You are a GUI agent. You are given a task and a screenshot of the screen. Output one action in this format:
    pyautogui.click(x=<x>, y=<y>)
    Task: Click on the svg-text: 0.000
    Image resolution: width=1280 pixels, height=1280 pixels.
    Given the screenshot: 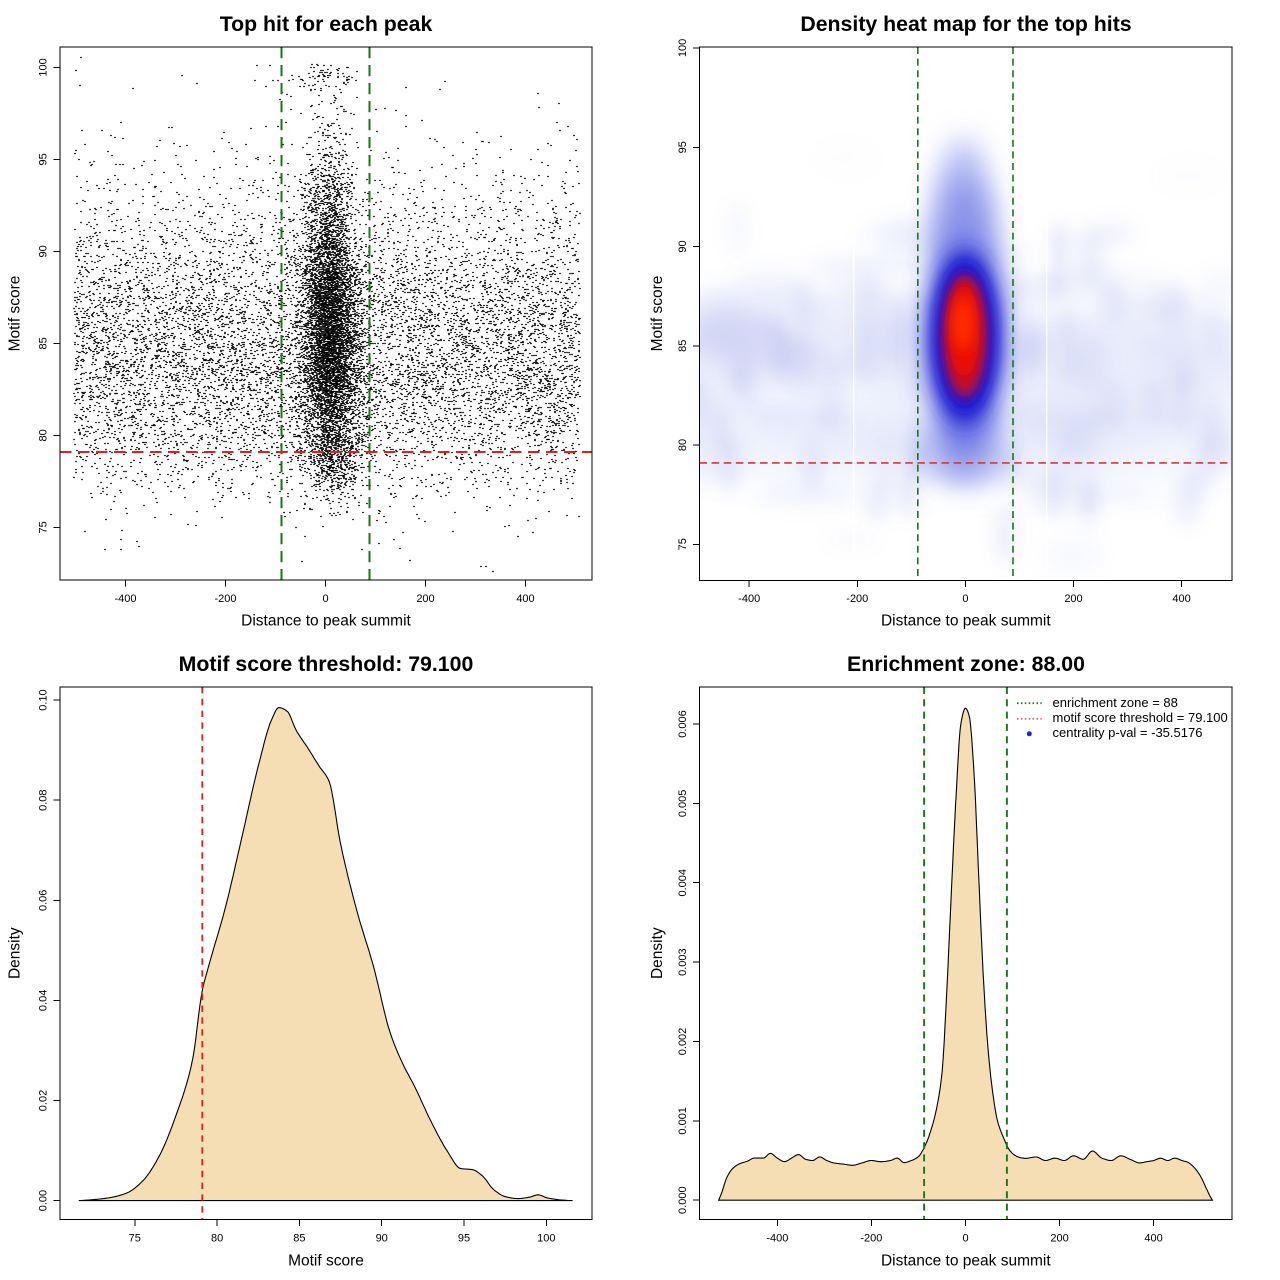 What is the action you would take?
    pyautogui.click(x=683, y=1200)
    